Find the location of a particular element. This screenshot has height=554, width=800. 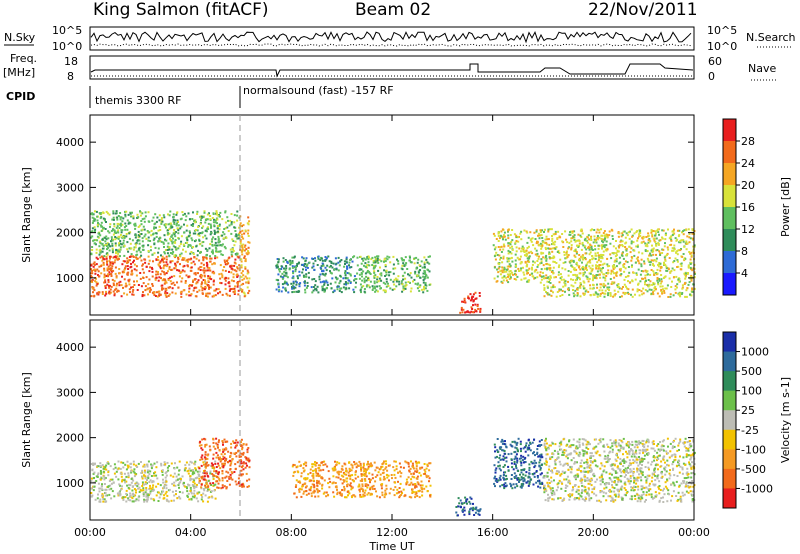

colorbar-swatch is located at coordinates (729, 130).